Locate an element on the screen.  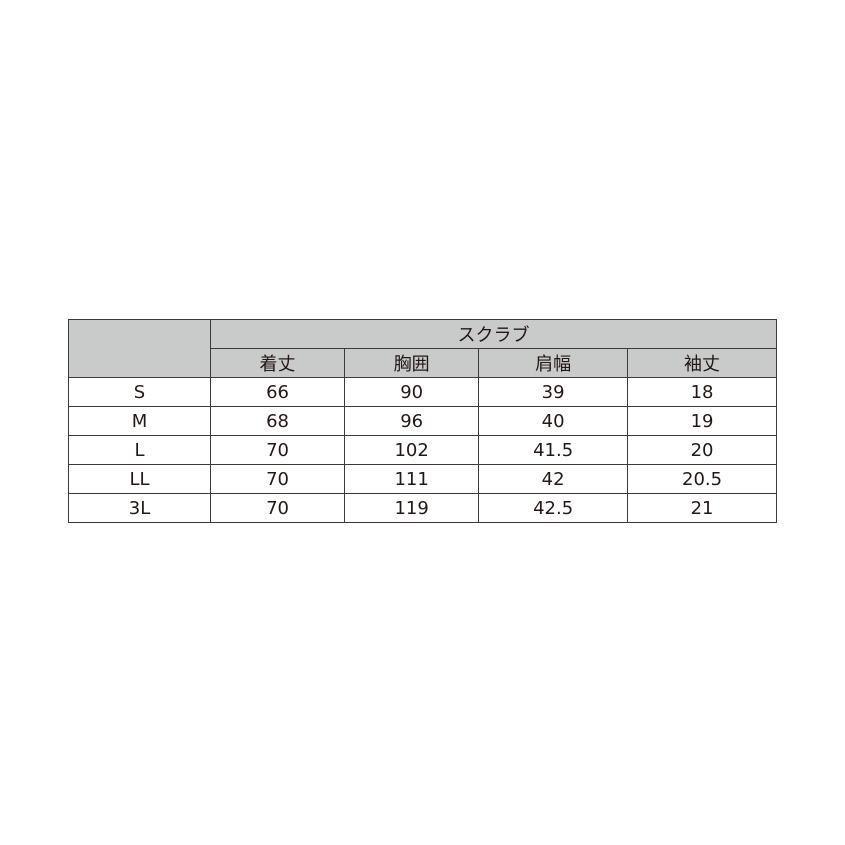
measurement-cell: 39 is located at coordinates (553, 392).